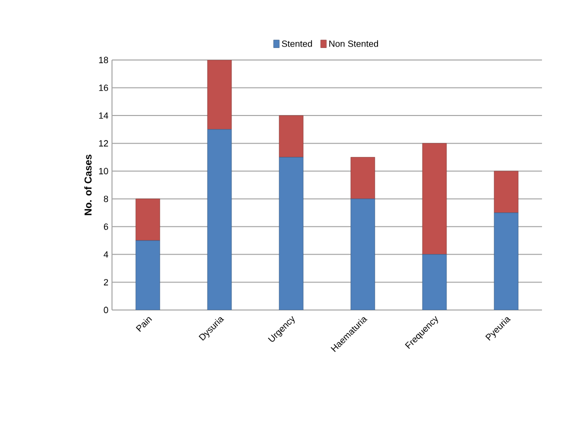 The image size is (568, 428). Describe the element at coordinates (103, 87) in the screenshot. I see `y-tick-label: 16` at that location.